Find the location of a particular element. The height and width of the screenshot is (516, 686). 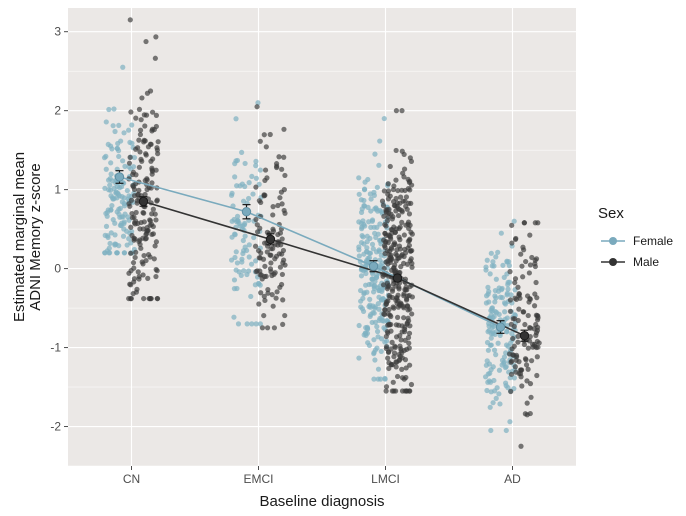

mean-marker-female is located at coordinates (500, 327).